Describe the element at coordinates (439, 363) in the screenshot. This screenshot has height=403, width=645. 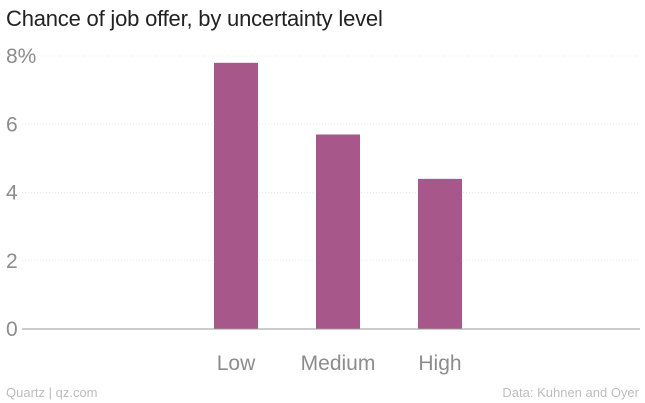
I see `x-tick-label-high: High` at that location.